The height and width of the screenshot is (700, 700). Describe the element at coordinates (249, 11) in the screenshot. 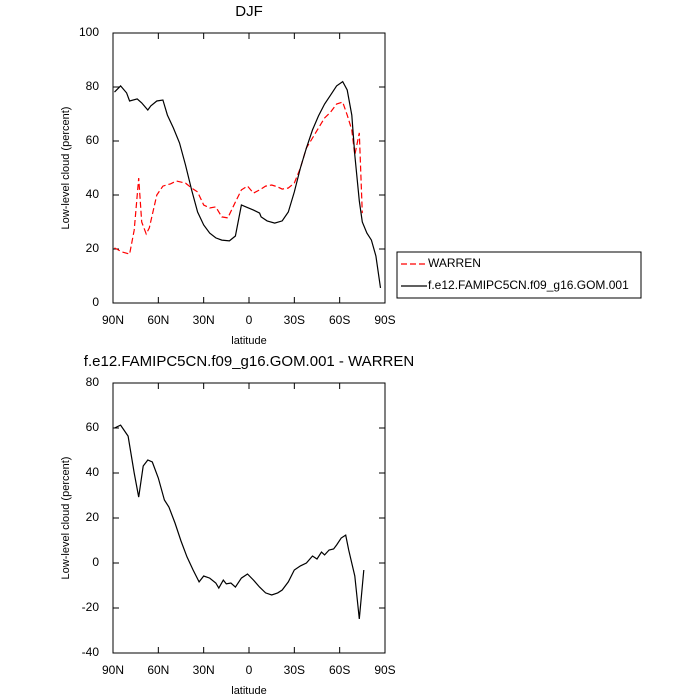

I see `chart-title: DJF` at that location.